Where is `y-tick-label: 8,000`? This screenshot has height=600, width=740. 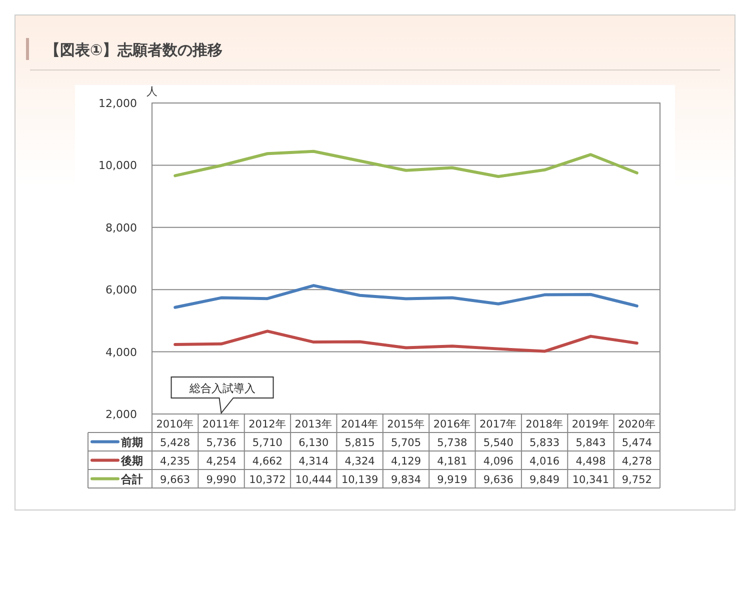 y-tick-label: 8,000 is located at coordinates (121, 227).